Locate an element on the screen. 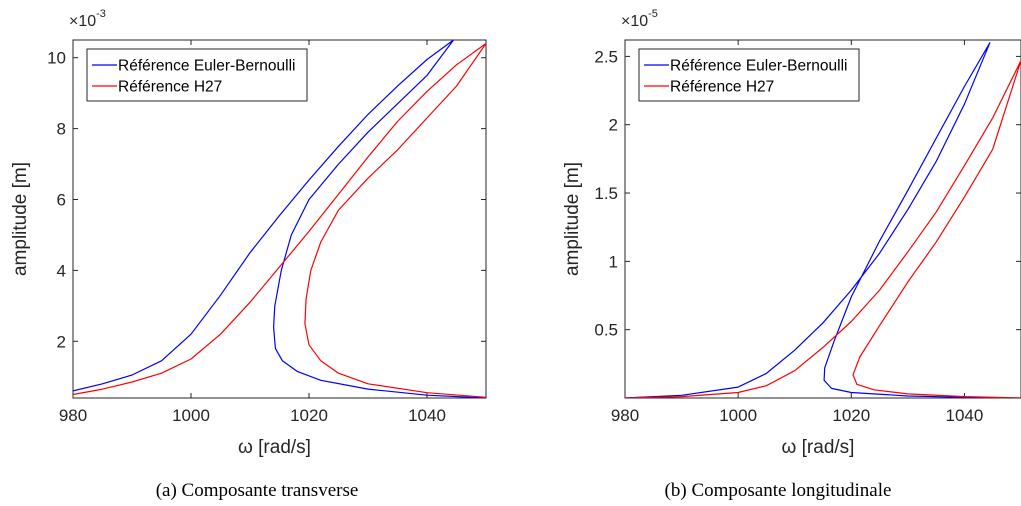  y-tick-label: 4 is located at coordinates (61, 270).